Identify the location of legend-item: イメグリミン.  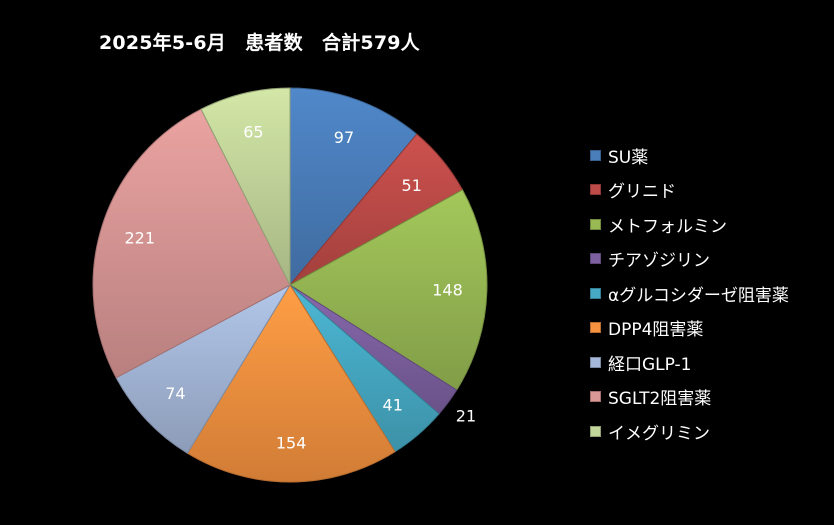
(689, 431).